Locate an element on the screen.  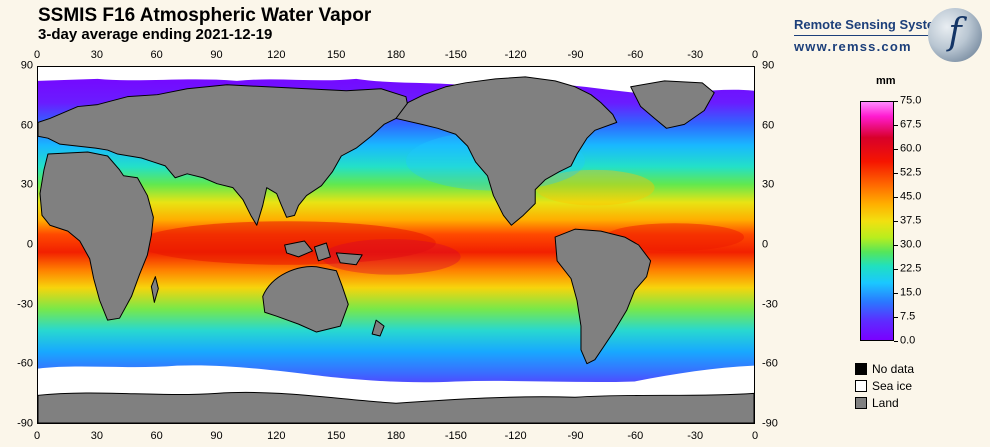
map-subtitle: 3-day average ending 2021-12-19 is located at coordinates (155, 34).